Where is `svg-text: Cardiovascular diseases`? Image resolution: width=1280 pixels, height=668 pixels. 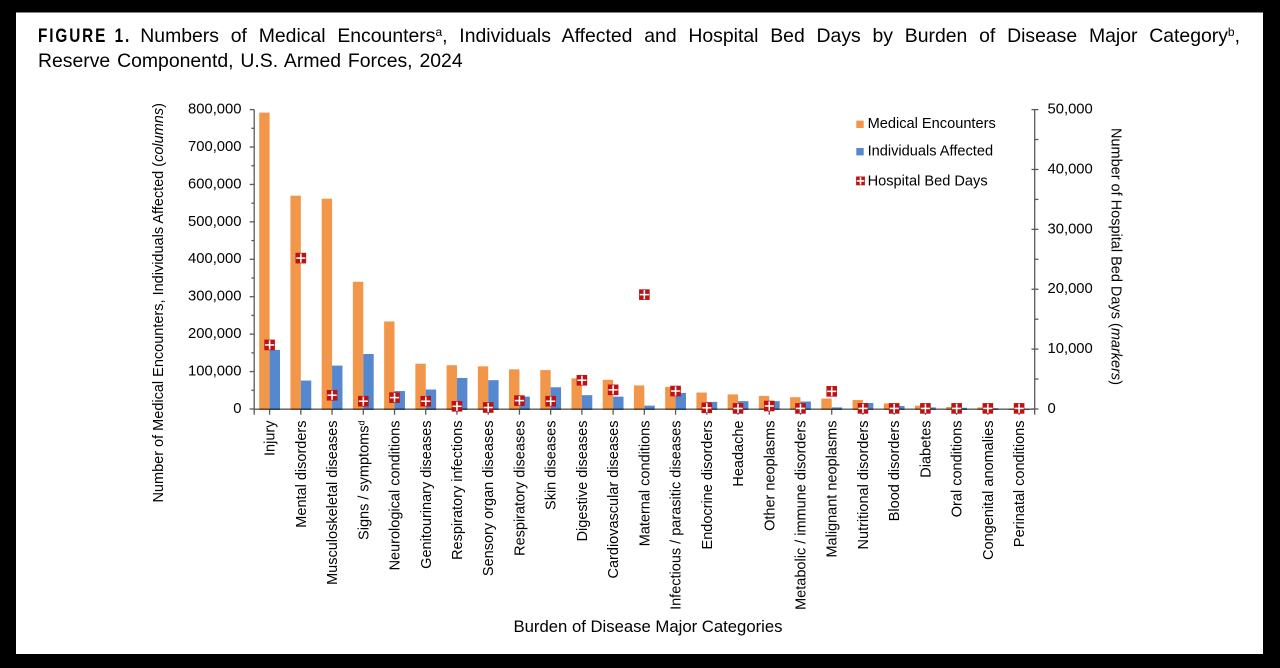 svg-text: Cardiovascular diseases is located at coordinates (614, 500).